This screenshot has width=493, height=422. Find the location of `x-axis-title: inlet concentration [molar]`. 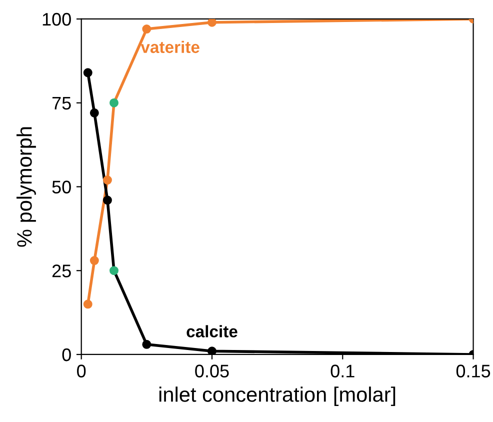

x-axis-title: inlet concentration [molar] is located at coordinates (277, 396).